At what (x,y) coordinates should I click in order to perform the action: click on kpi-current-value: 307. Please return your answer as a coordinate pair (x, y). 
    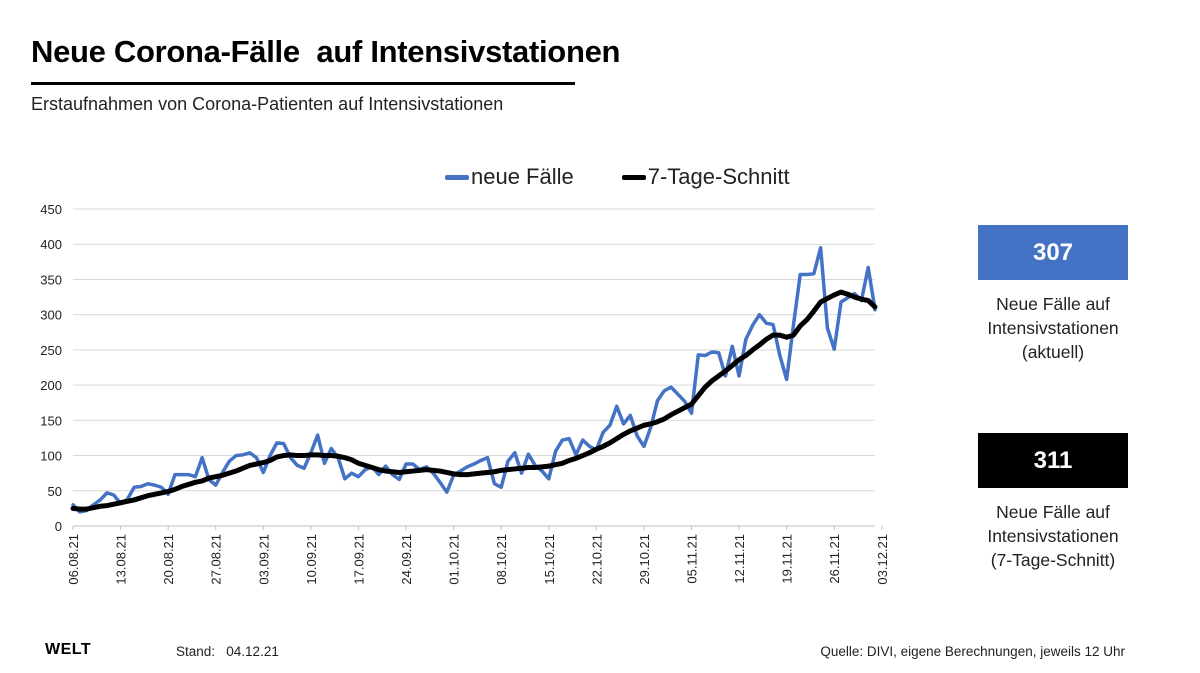
    Looking at the image, I should click on (1053, 252).